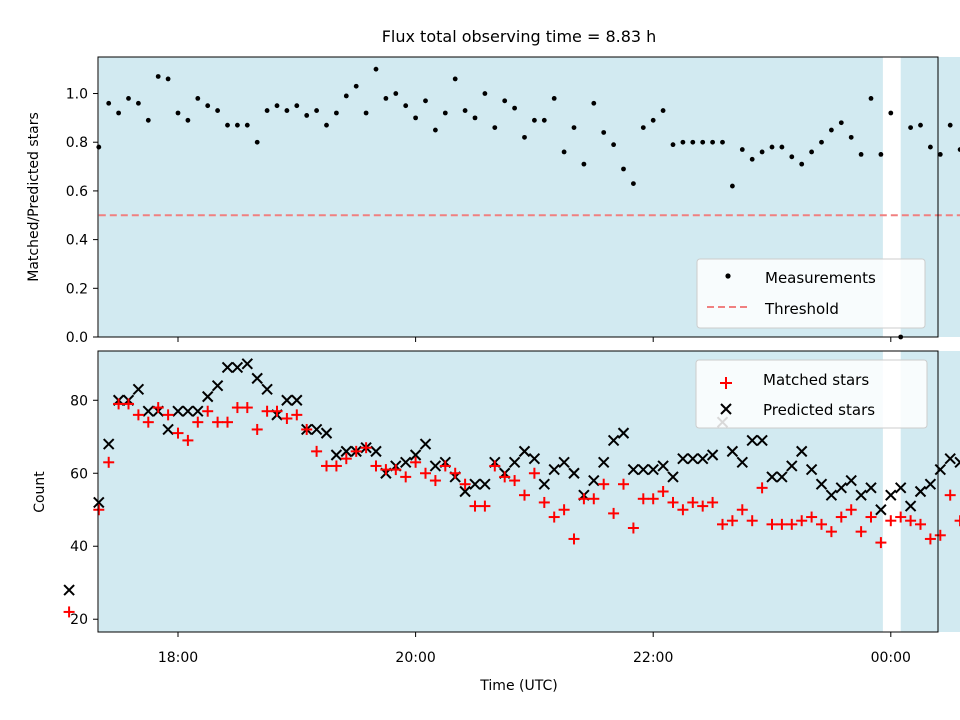  I want to click on chart-title: Flux total observing time = 8.83 h, so click(519, 36).